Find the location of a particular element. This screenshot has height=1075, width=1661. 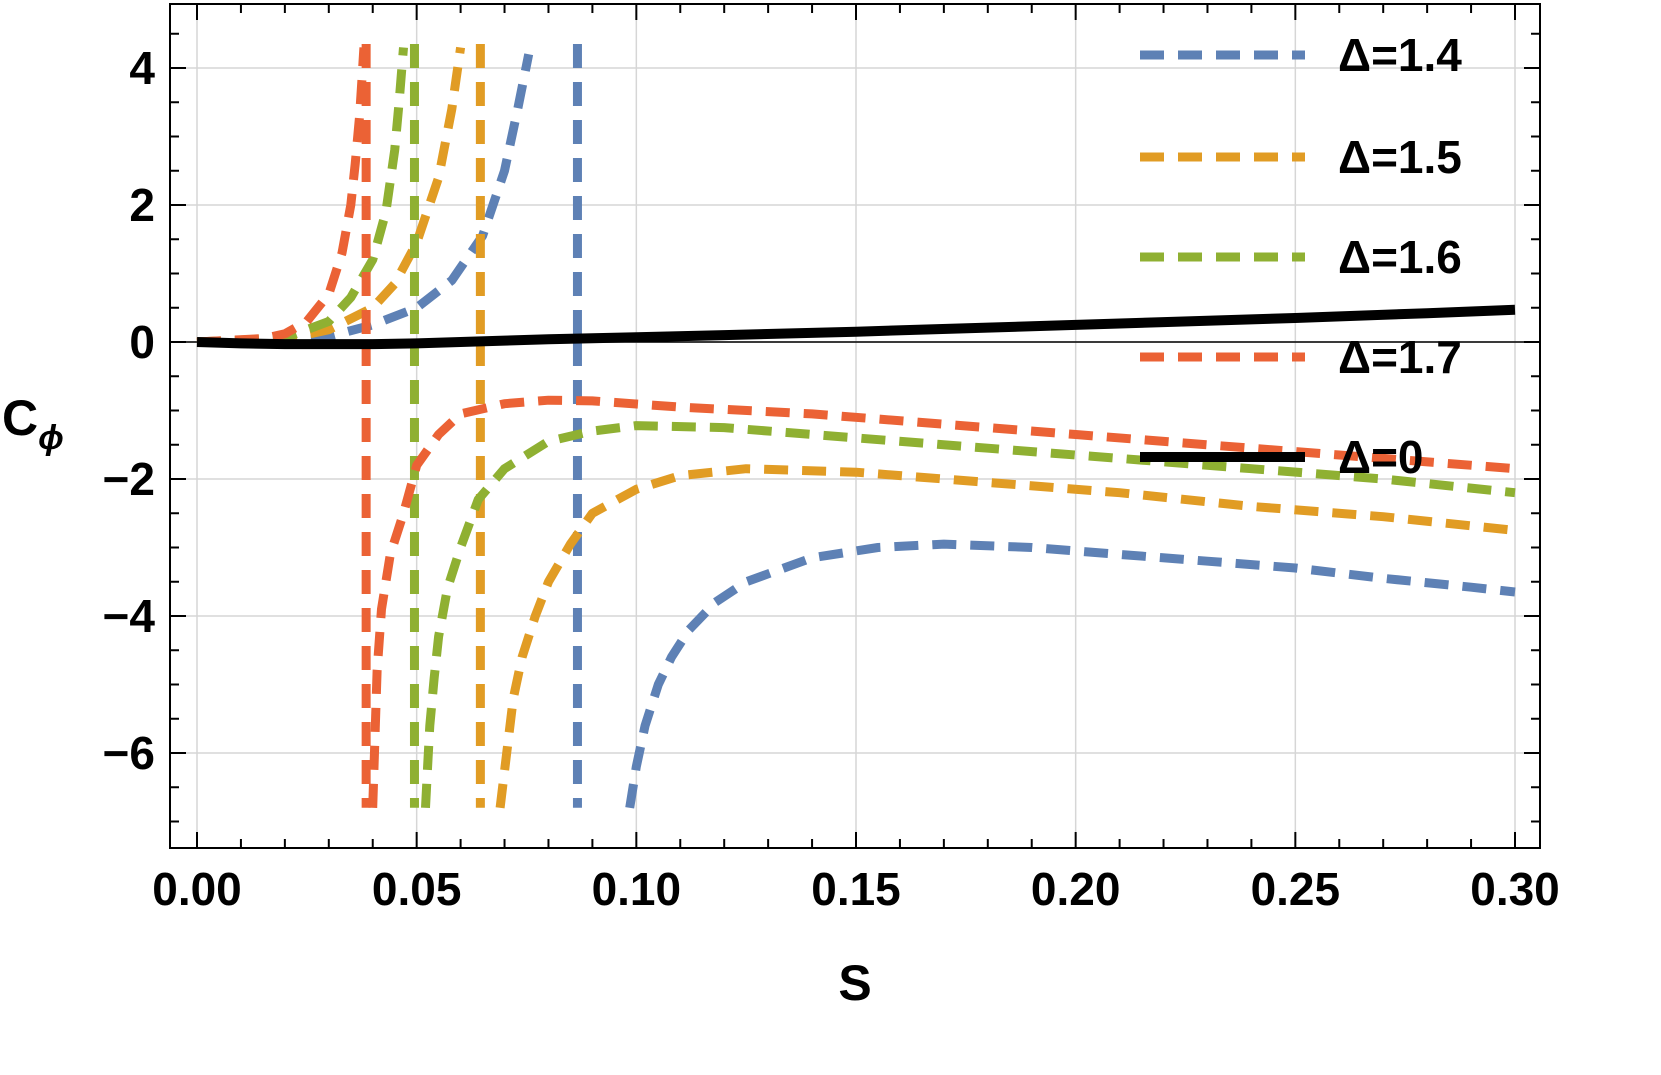

y-axis-label-subscript: ϕ is located at coordinates (51, 438).